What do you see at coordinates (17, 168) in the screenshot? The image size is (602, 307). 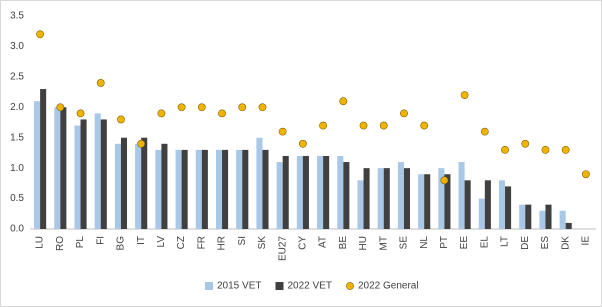 I see `y-tick-label: 1.0` at bounding box center [17, 168].